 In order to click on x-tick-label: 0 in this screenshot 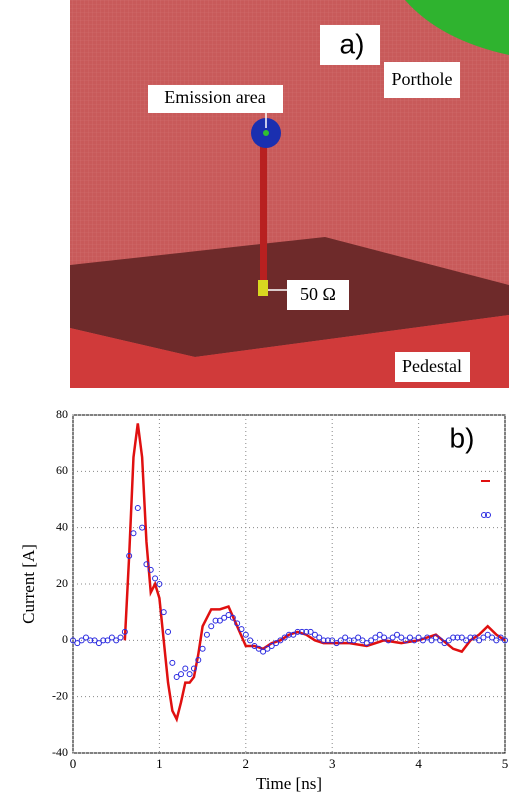, I will do `click(73, 763)`.